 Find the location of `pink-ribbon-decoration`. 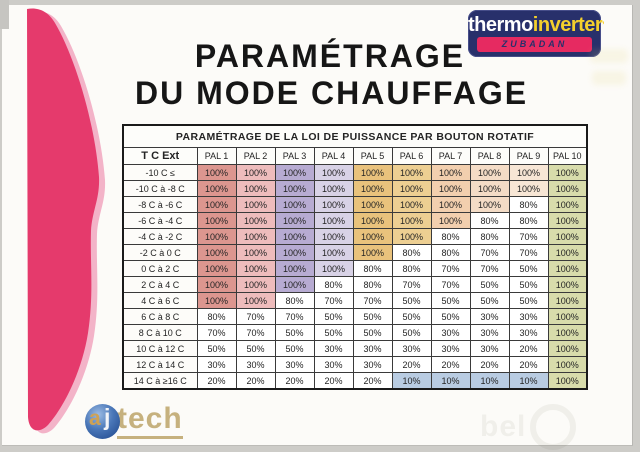

pink-ribbon-decoration is located at coordinates (66, 221).